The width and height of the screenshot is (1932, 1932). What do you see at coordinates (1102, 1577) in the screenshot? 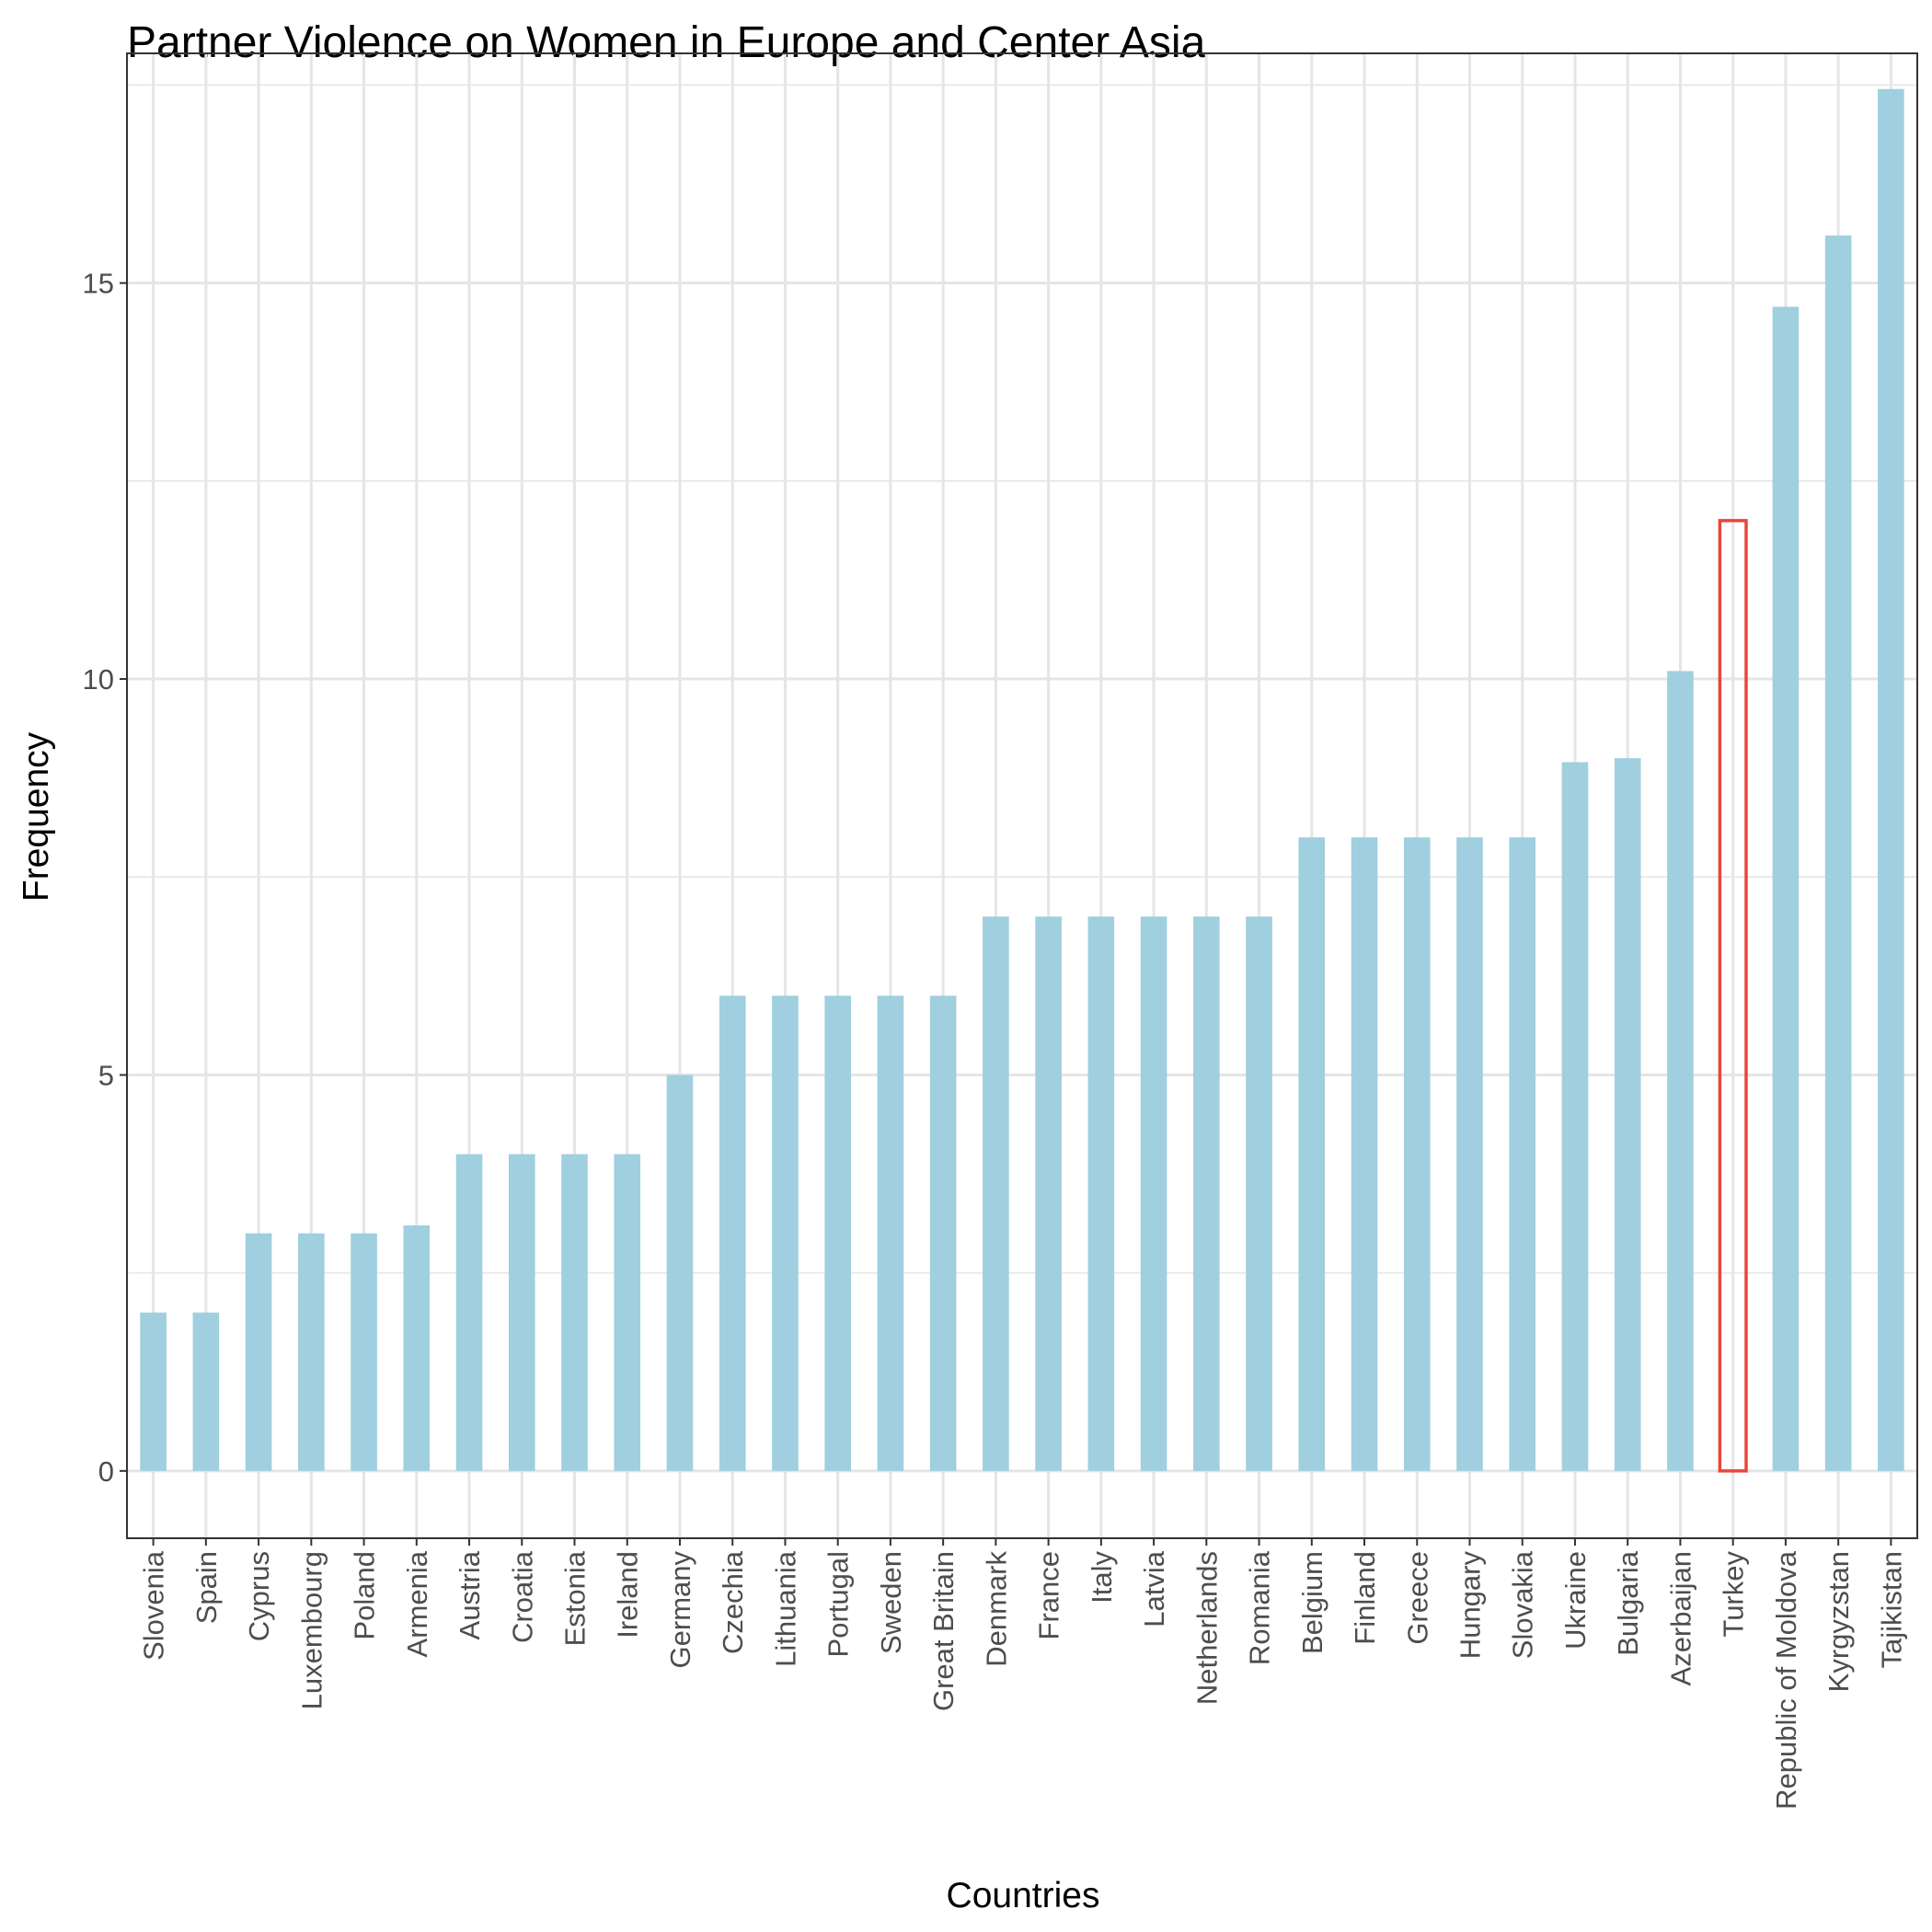
I see `x-tick-label-italy: Italy` at bounding box center [1102, 1577].